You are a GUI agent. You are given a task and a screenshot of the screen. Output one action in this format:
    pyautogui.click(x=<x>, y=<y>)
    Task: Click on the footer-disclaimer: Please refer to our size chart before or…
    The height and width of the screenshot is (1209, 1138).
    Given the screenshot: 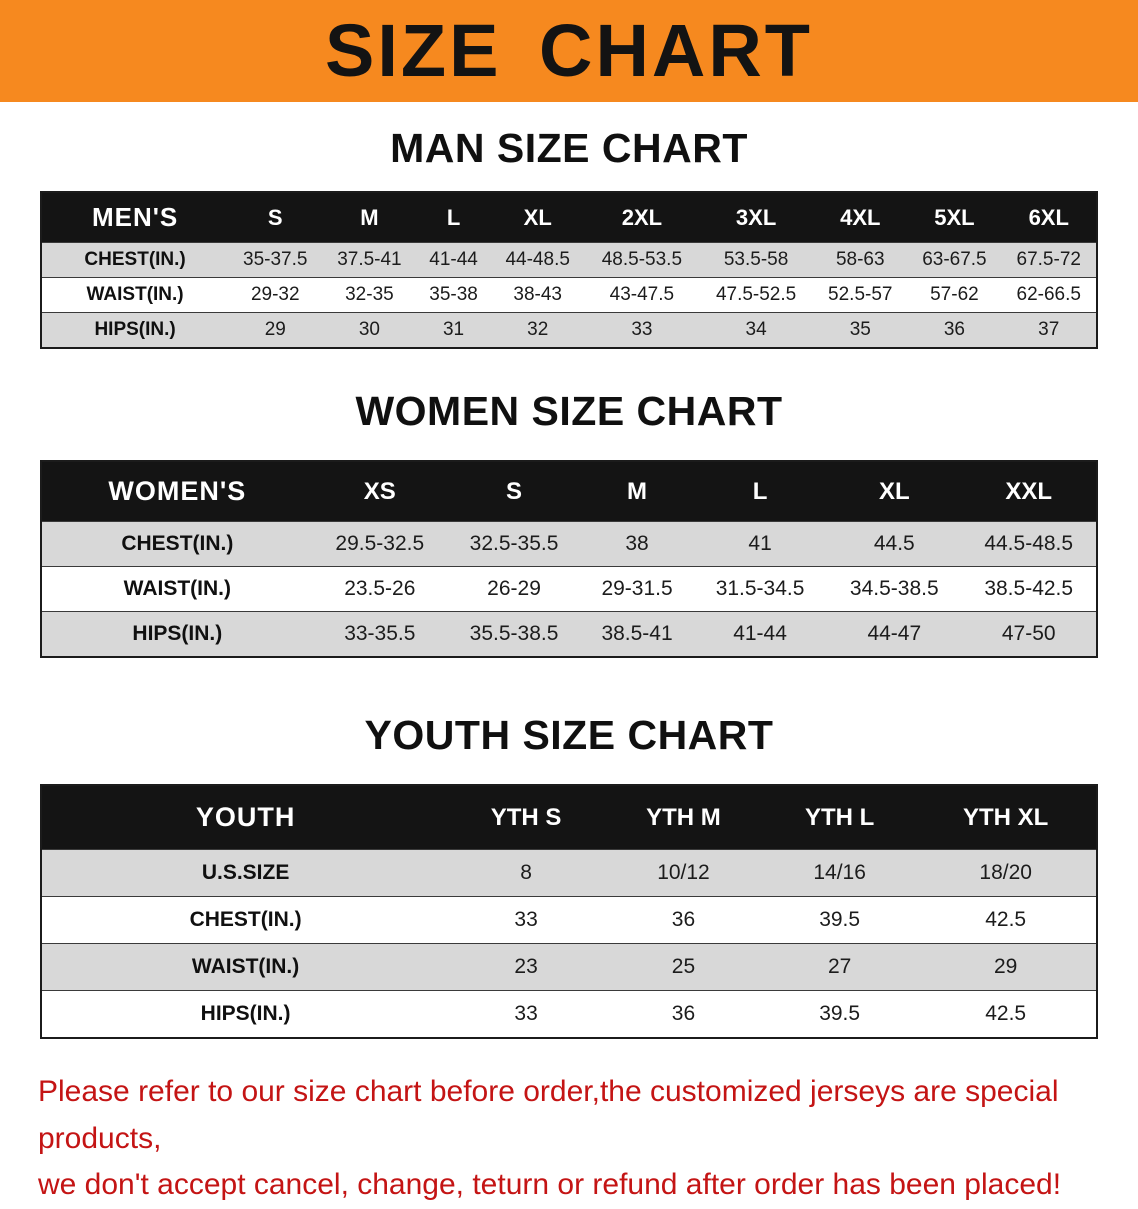 What is the action you would take?
    pyautogui.click(x=569, y=1139)
    